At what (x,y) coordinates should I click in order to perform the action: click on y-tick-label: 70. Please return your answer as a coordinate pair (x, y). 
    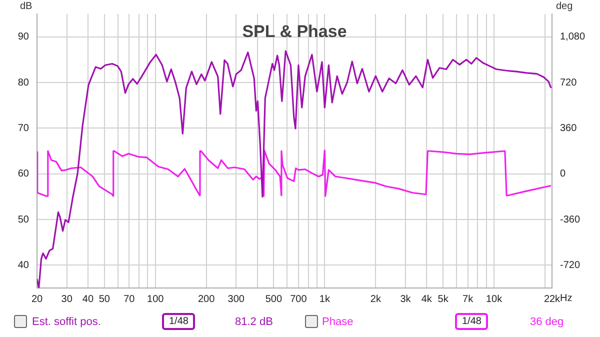
    Looking at the image, I should click on (24, 128).